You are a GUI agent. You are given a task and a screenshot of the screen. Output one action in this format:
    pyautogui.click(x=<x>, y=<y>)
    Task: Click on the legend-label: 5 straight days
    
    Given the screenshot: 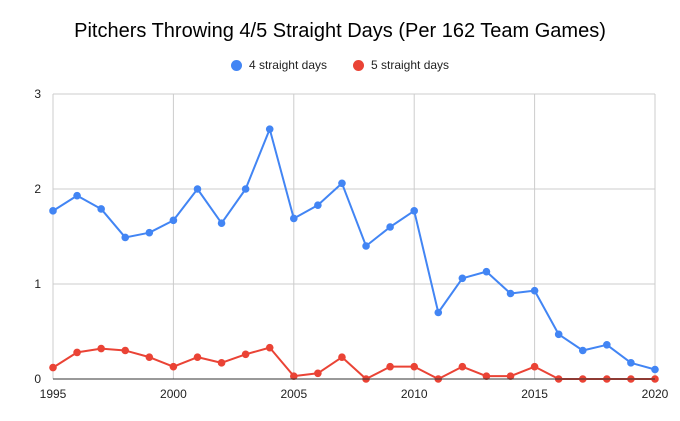 What is the action you would take?
    pyautogui.click(x=410, y=65)
    